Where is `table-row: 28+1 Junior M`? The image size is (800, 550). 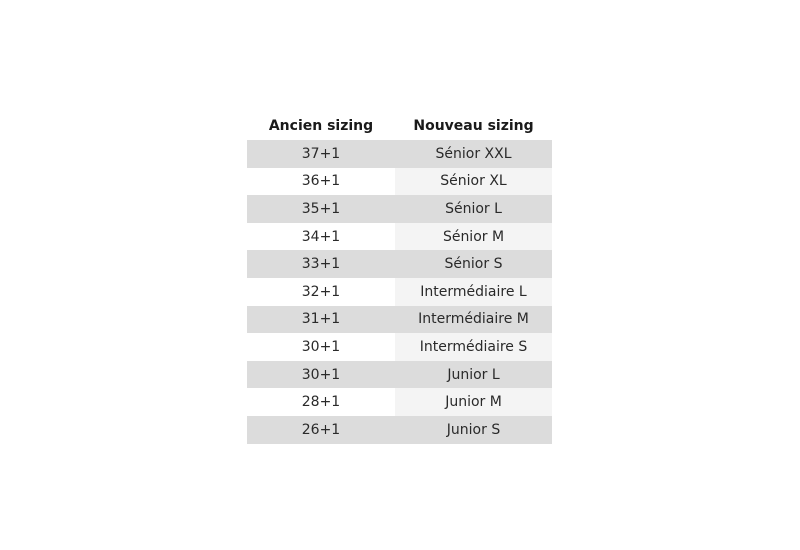
table-row: 28+1 Junior M is located at coordinates (399, 402).